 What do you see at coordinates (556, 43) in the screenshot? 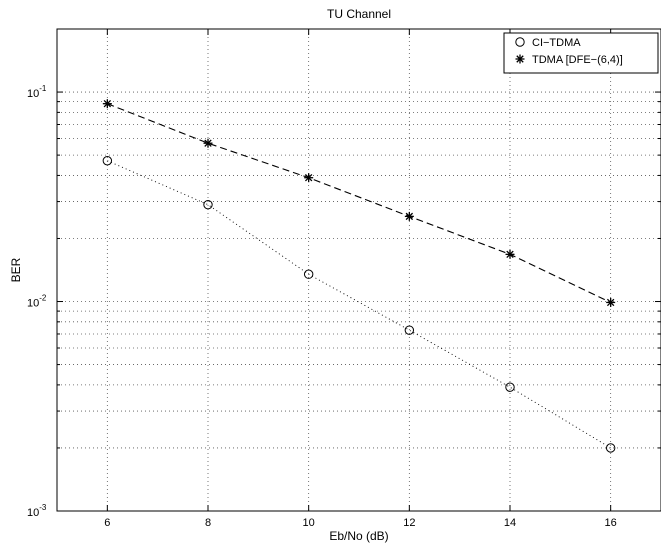
I see `legend-label: CI−TDMA` at bounding box center [556, 43].